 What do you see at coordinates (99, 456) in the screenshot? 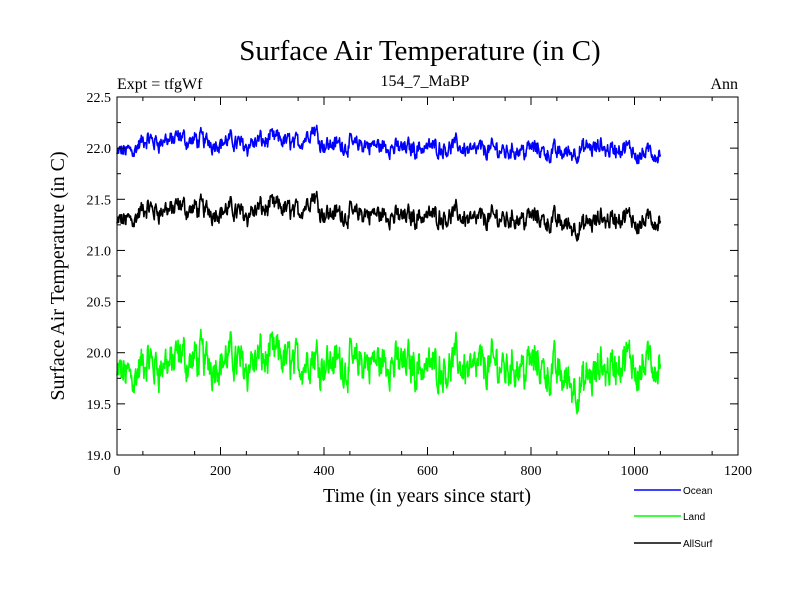
I see `y-tick-label: 19.0` at bounding box center [99, 456].